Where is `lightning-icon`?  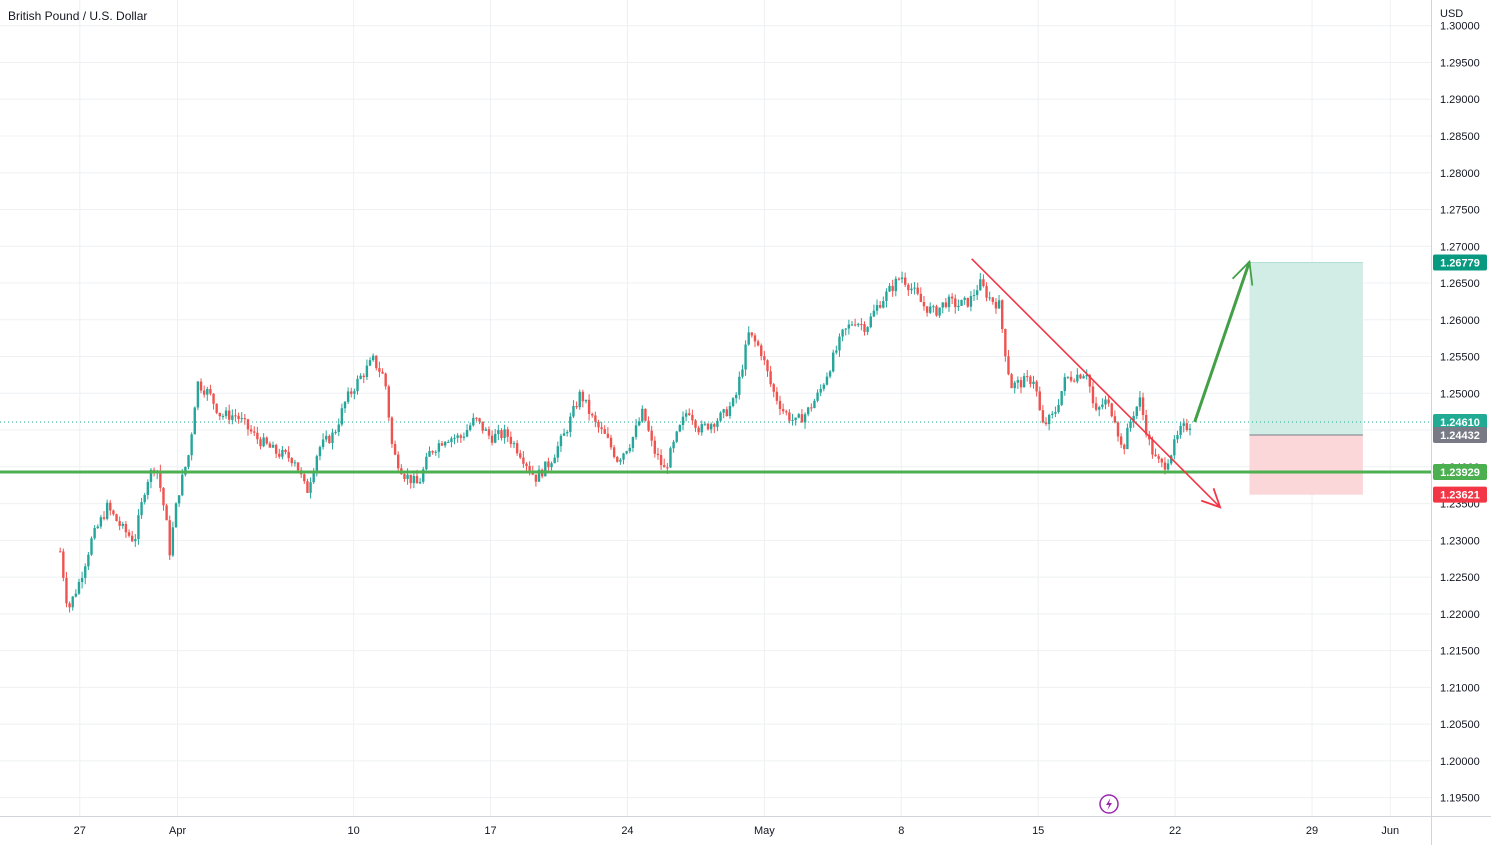
lightning-icon is located at coordinates (1109, 804).